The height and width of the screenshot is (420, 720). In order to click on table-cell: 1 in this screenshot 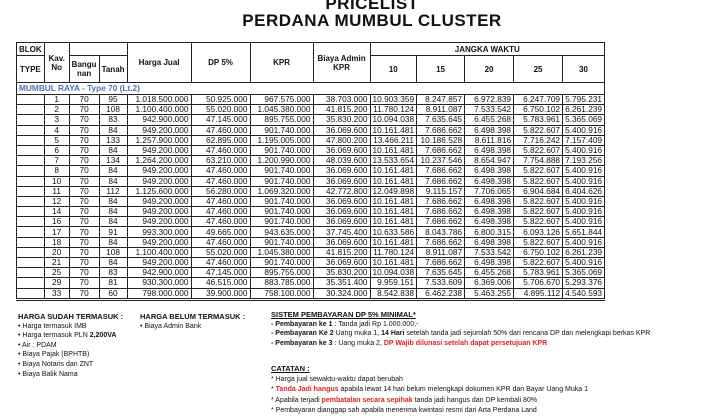, I will do `click(56, 99)`.